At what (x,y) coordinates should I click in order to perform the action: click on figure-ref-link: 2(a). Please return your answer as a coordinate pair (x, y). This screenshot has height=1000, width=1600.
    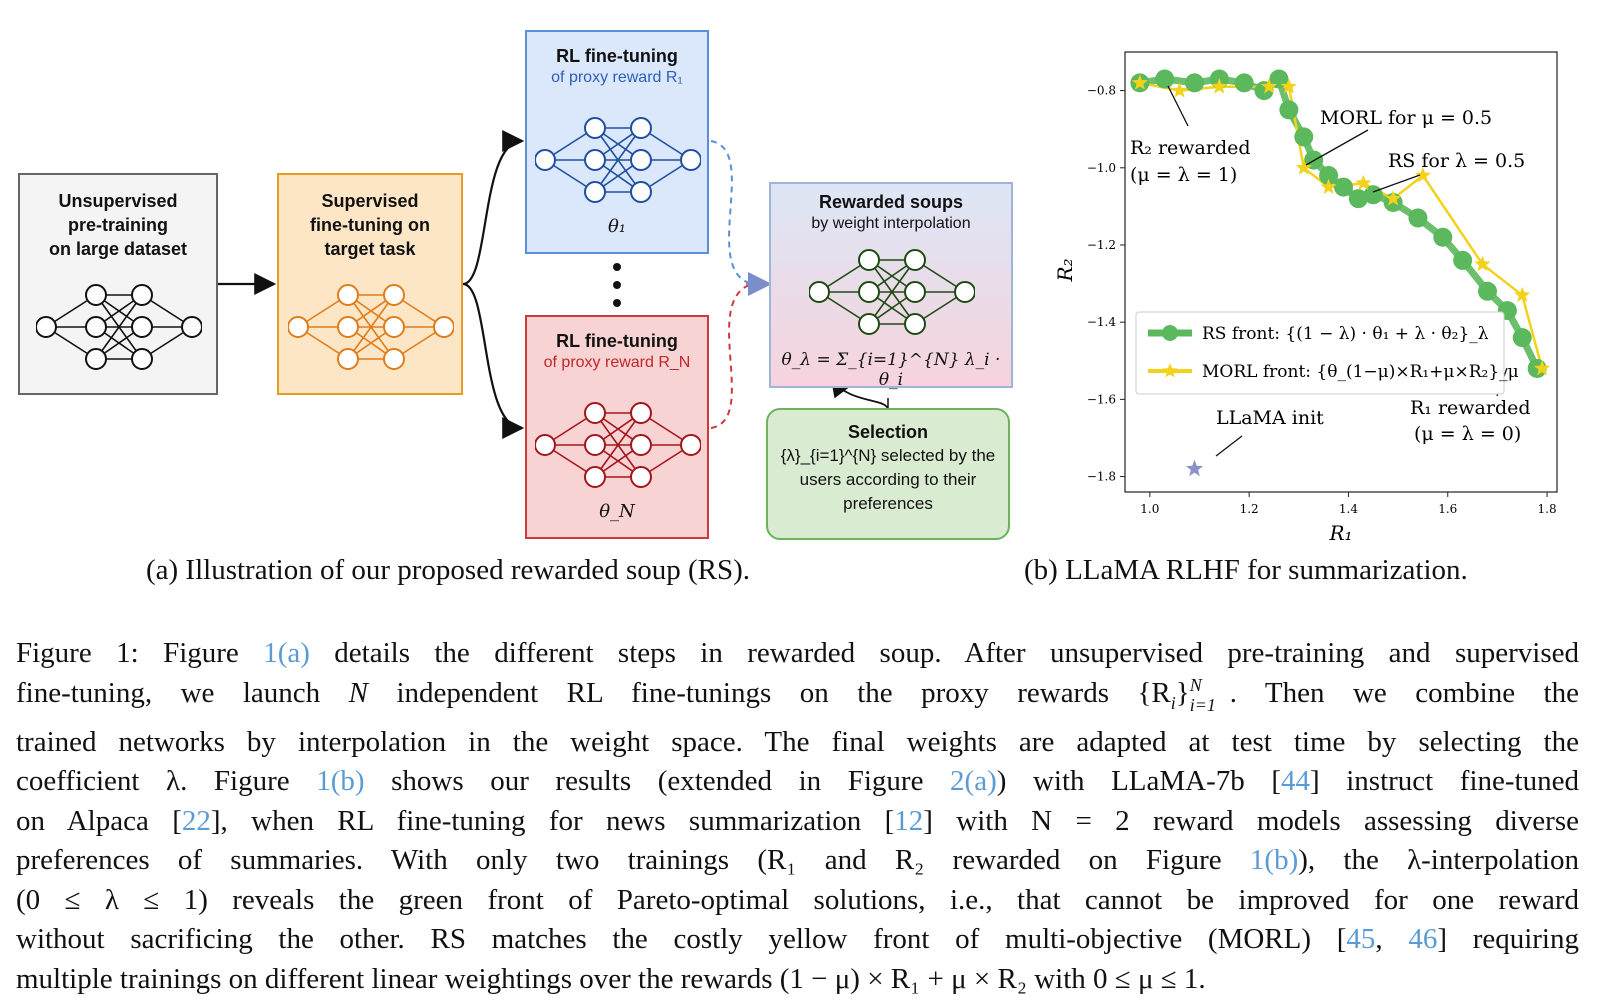
    Looking at the image, I should click on (973, 781).